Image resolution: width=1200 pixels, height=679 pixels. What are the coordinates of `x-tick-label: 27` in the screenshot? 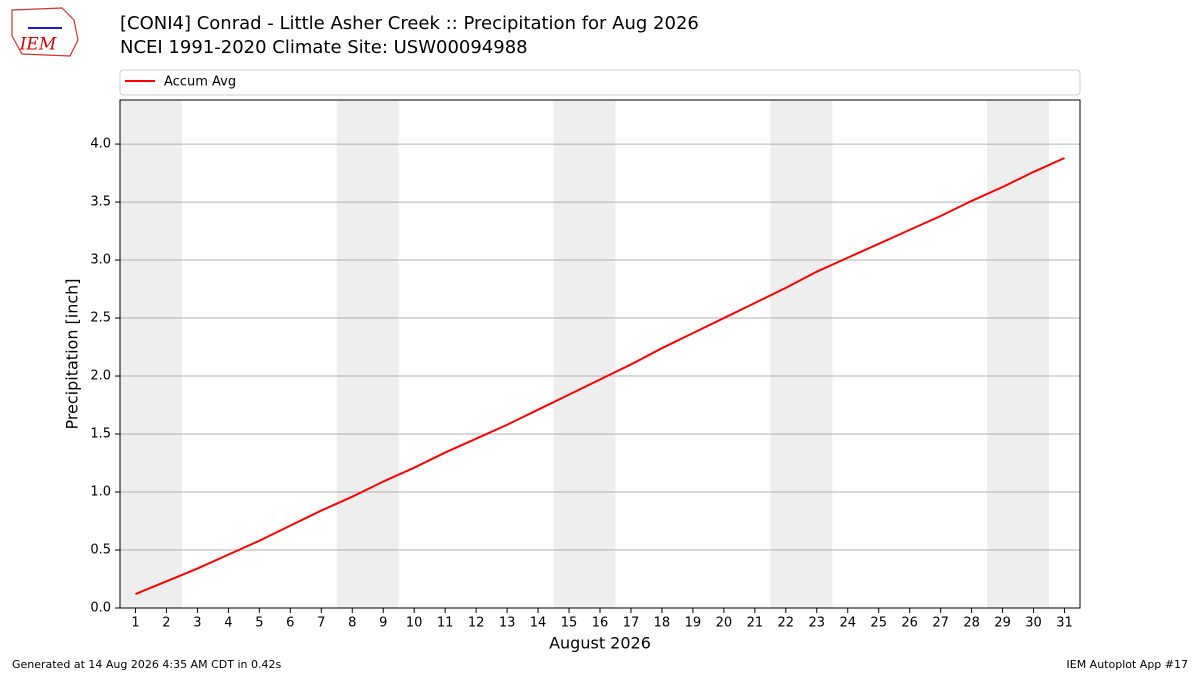 It's located at (940, 623).